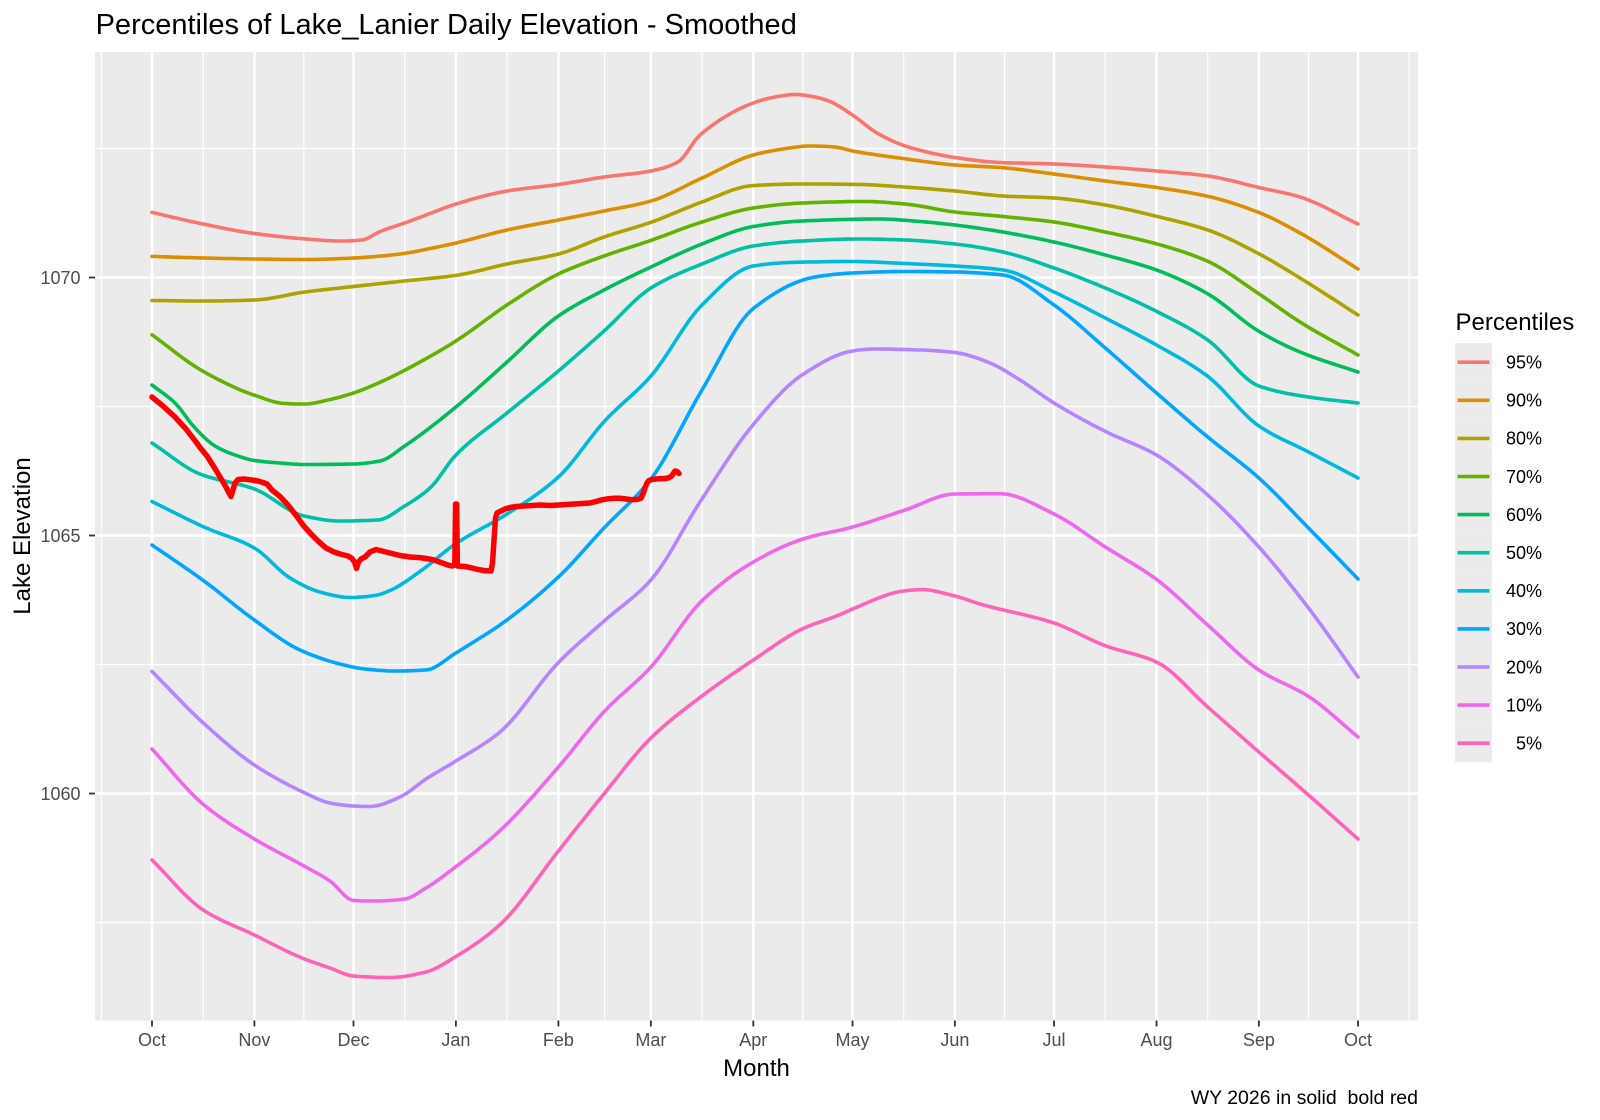 This screenshot has height=1120, width=1600. Describe the element at coordinates (756, 1068) in the screenshot. I see `svg-text: Month` at that location.